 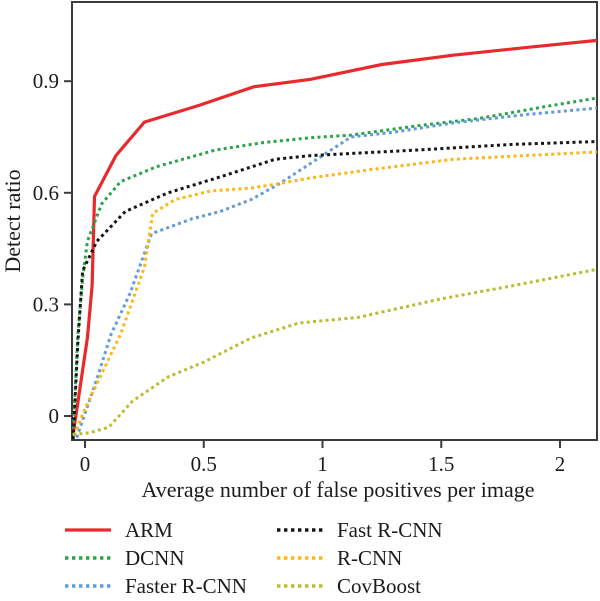 I want to click on y-axis-ticks: 0 0.3 0.6 0.9, so click(x=52, y=248).